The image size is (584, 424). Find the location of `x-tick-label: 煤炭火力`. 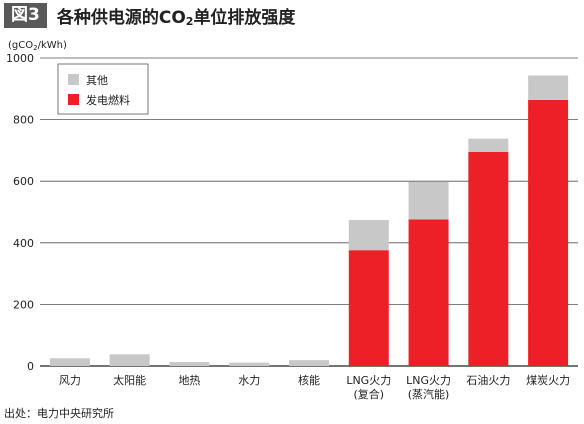

x-tick-label: 煤炭火力 is located at coordinates (548, 380).